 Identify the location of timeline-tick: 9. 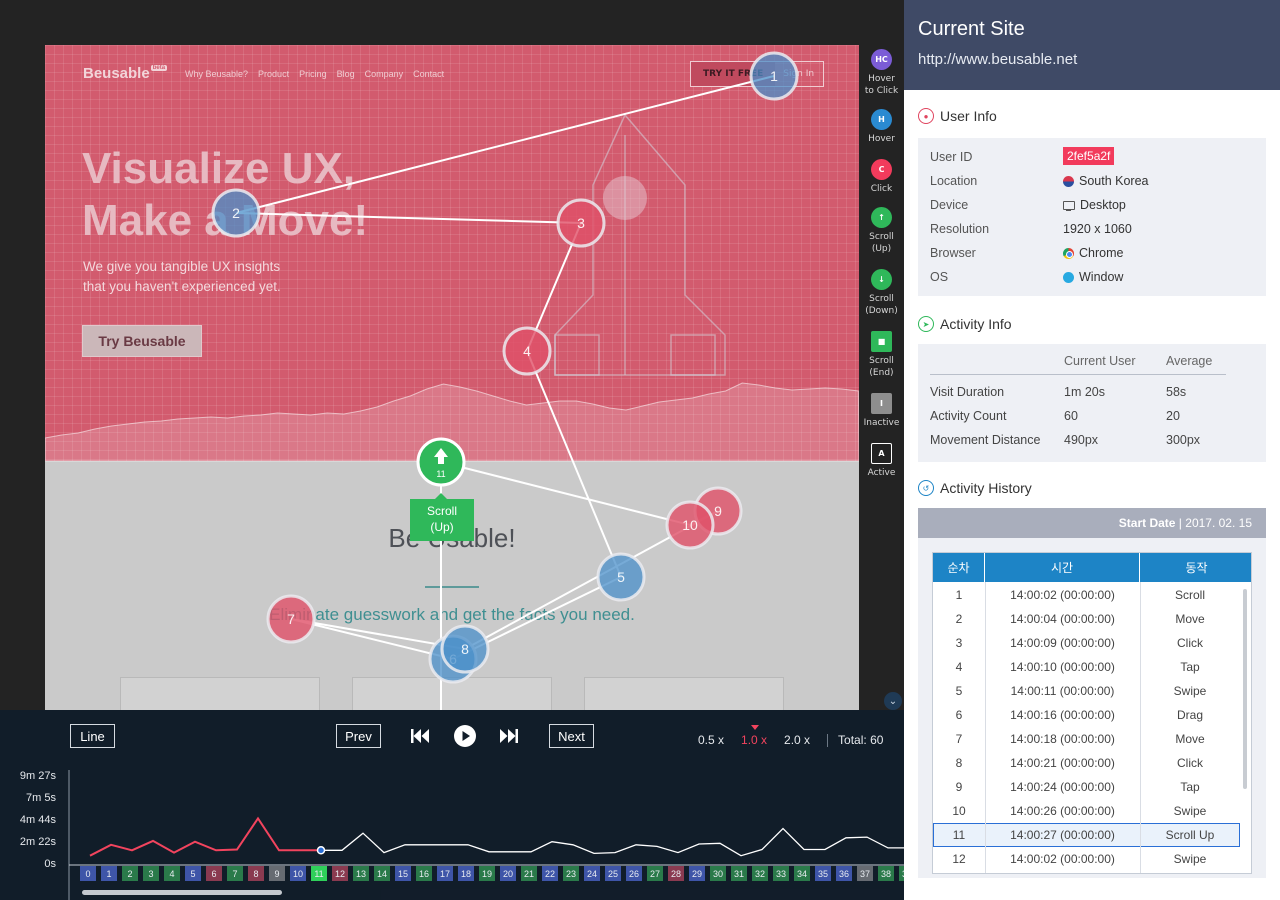
(277, 873).